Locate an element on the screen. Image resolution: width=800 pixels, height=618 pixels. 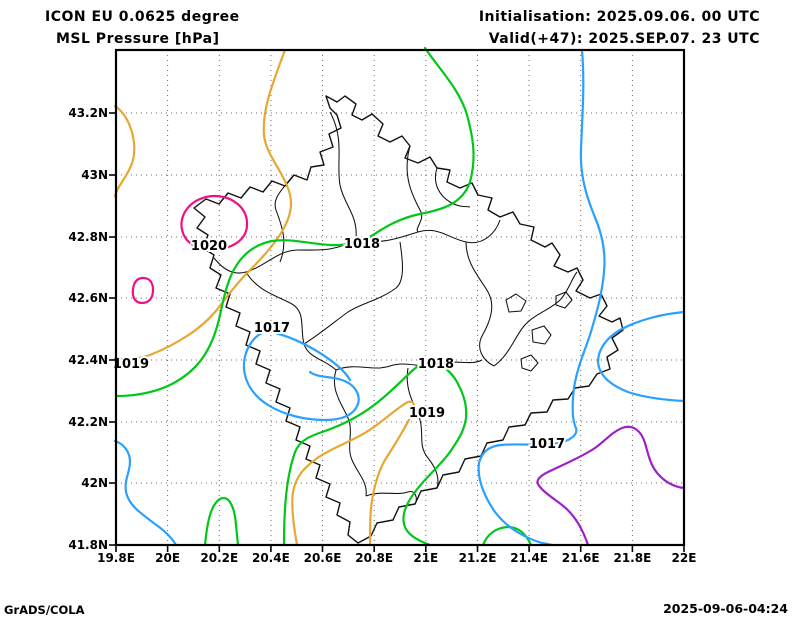
contour-1017-east is located at coordinates (541, 297).